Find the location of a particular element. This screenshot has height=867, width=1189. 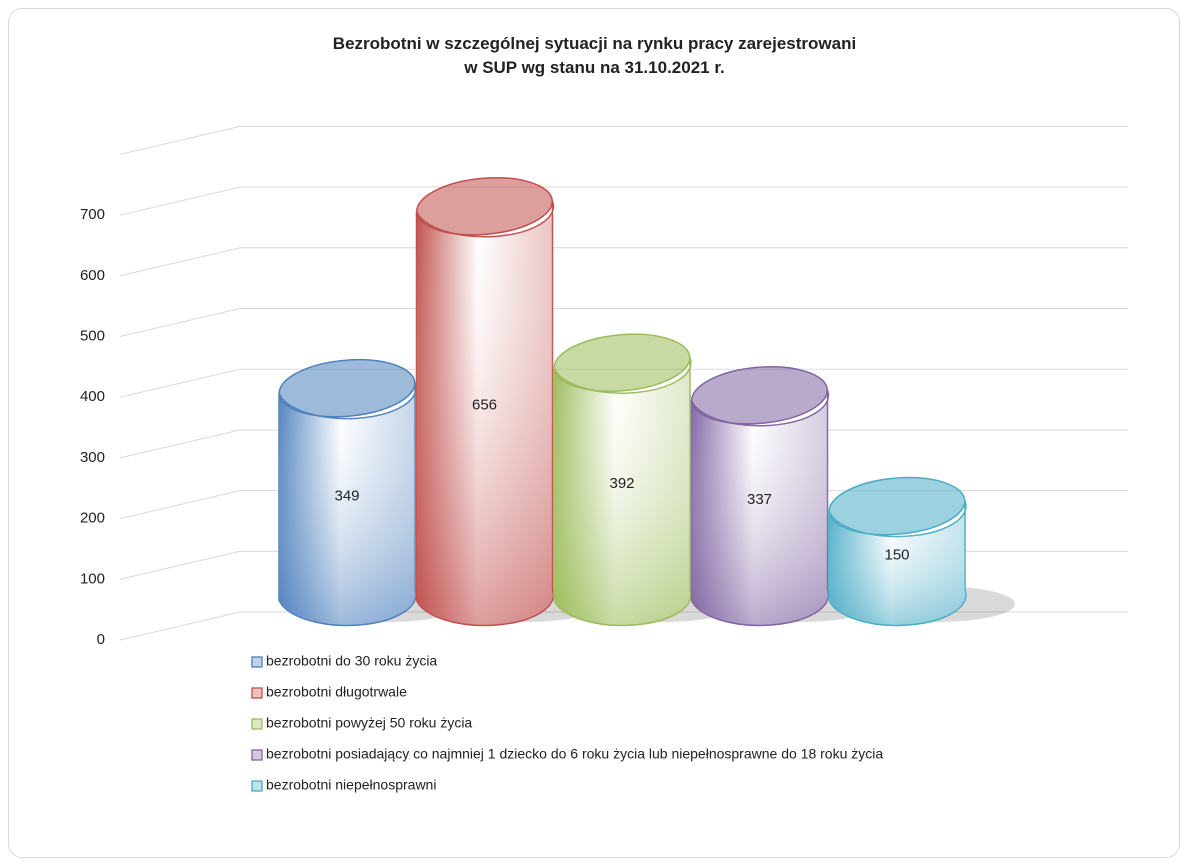

legend-label: bezrobotni niepełnosprawni is located at coordinates (351, 785).